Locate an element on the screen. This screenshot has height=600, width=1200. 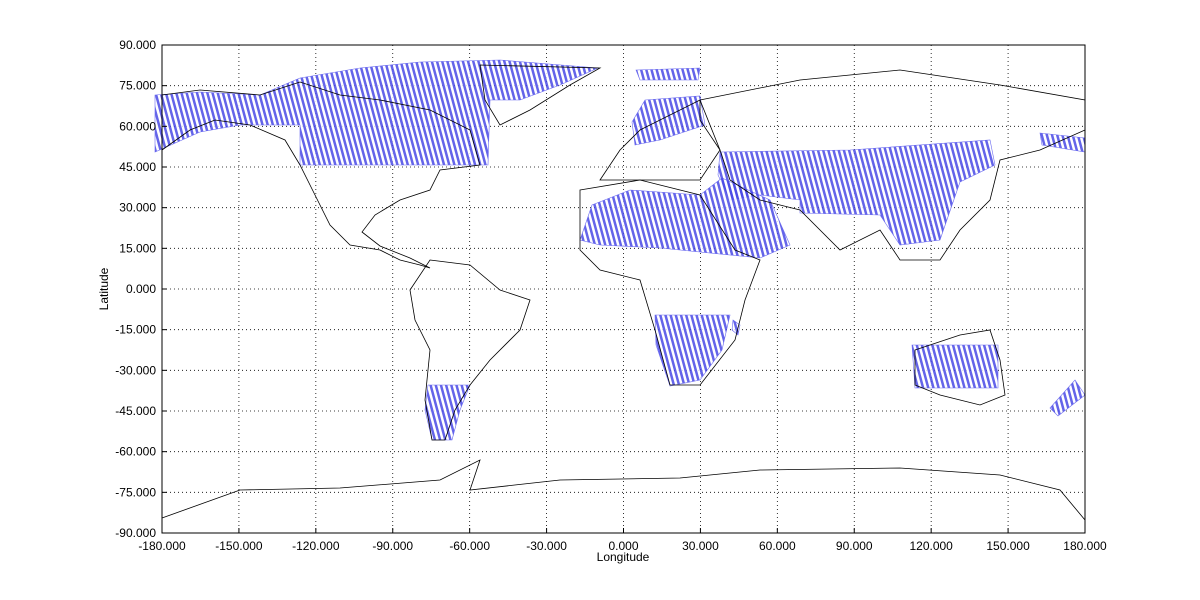
x-tick-label: 120.000 is located at coordinates (931, 546).